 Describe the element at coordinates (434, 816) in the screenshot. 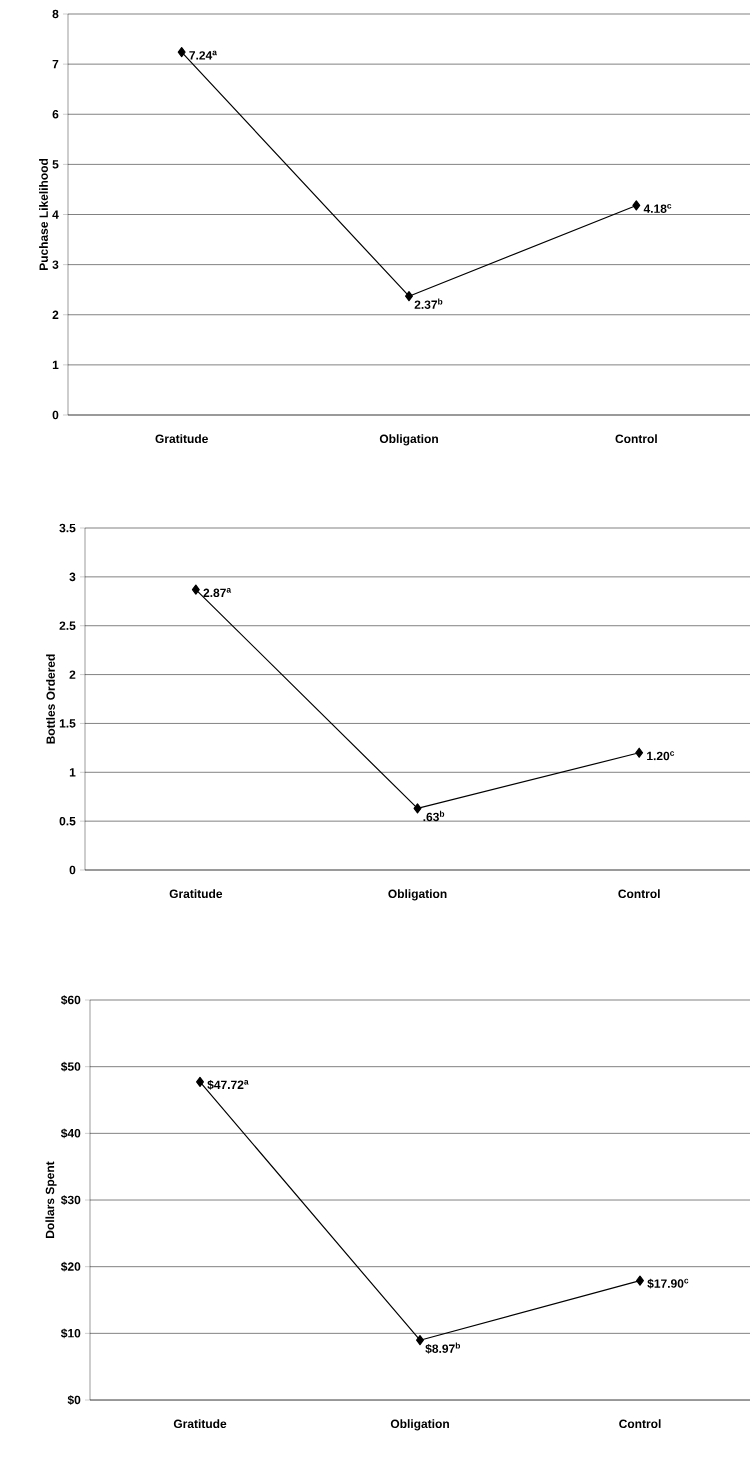

I see `data-label: .63$^{b}$` at that location.